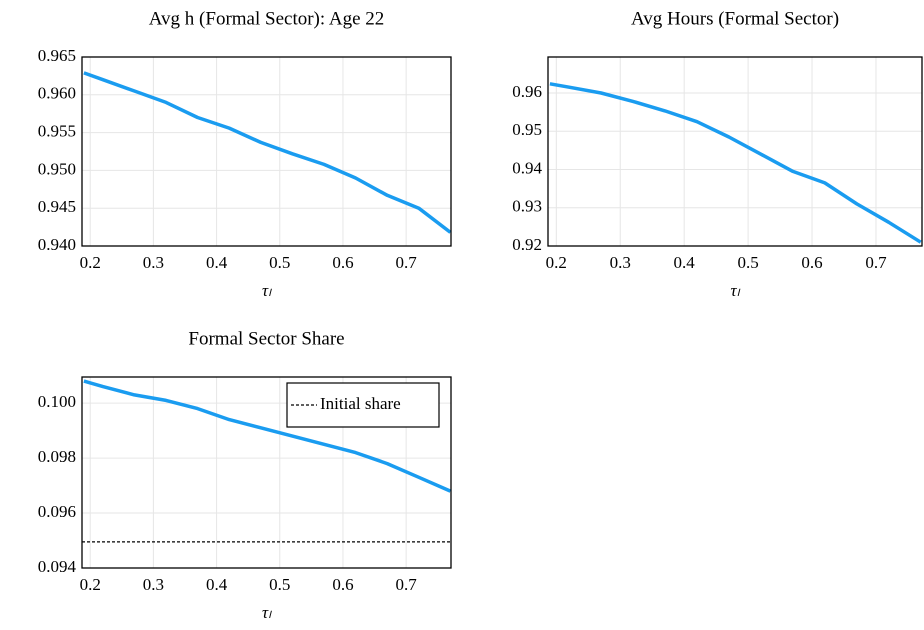  What do you see at coordinates (527, 206) in the screenshot?
I see `y-tick-label: 0.93` at bounding box center [527, 206].